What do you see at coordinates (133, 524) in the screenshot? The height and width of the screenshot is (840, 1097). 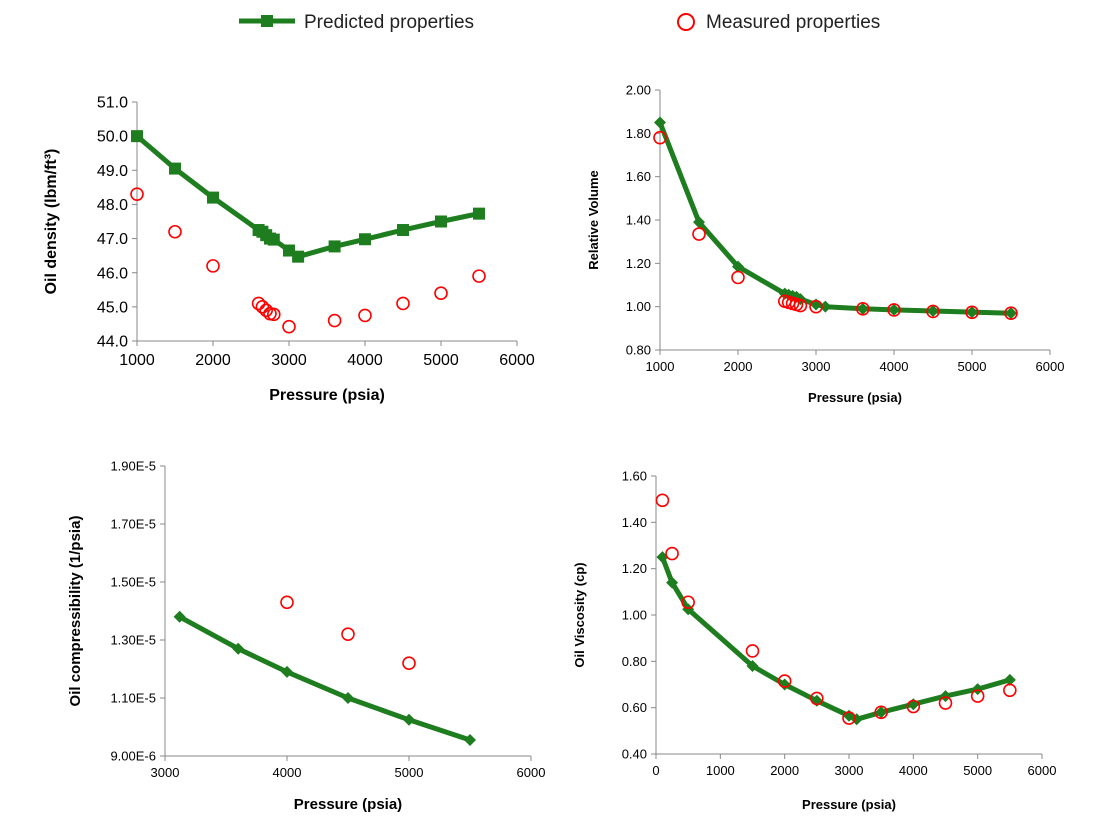 I see `oil-compressibility-y-tick-label: 1.70E-5` at bounding box center [133, 524].